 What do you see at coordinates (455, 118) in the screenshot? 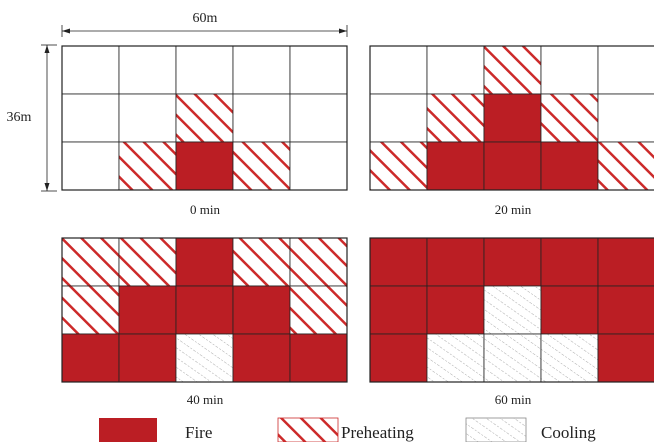
I see `cell-preheating-r2-c2` at bounding box center [455, 118].